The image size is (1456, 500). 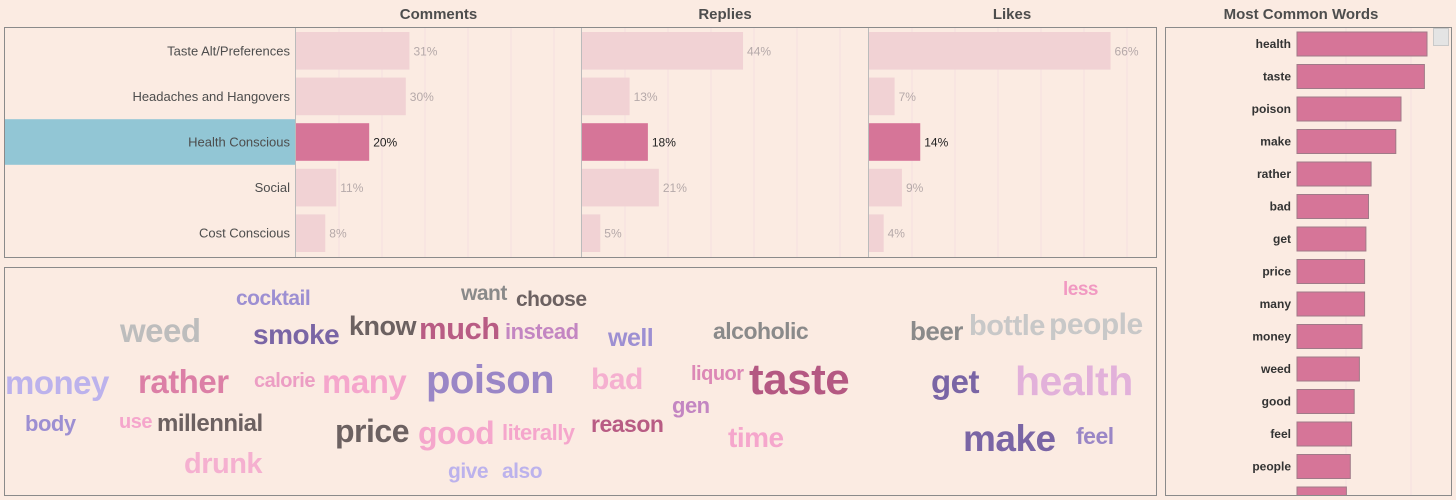 I want to click on word-label-money: money, so click(x=1271, y=337).